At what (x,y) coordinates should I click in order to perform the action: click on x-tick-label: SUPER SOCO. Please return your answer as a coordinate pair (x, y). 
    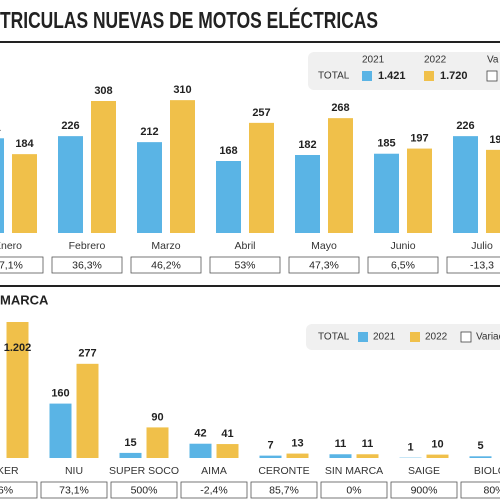
    Looking at the image, I should click on (144, 471).